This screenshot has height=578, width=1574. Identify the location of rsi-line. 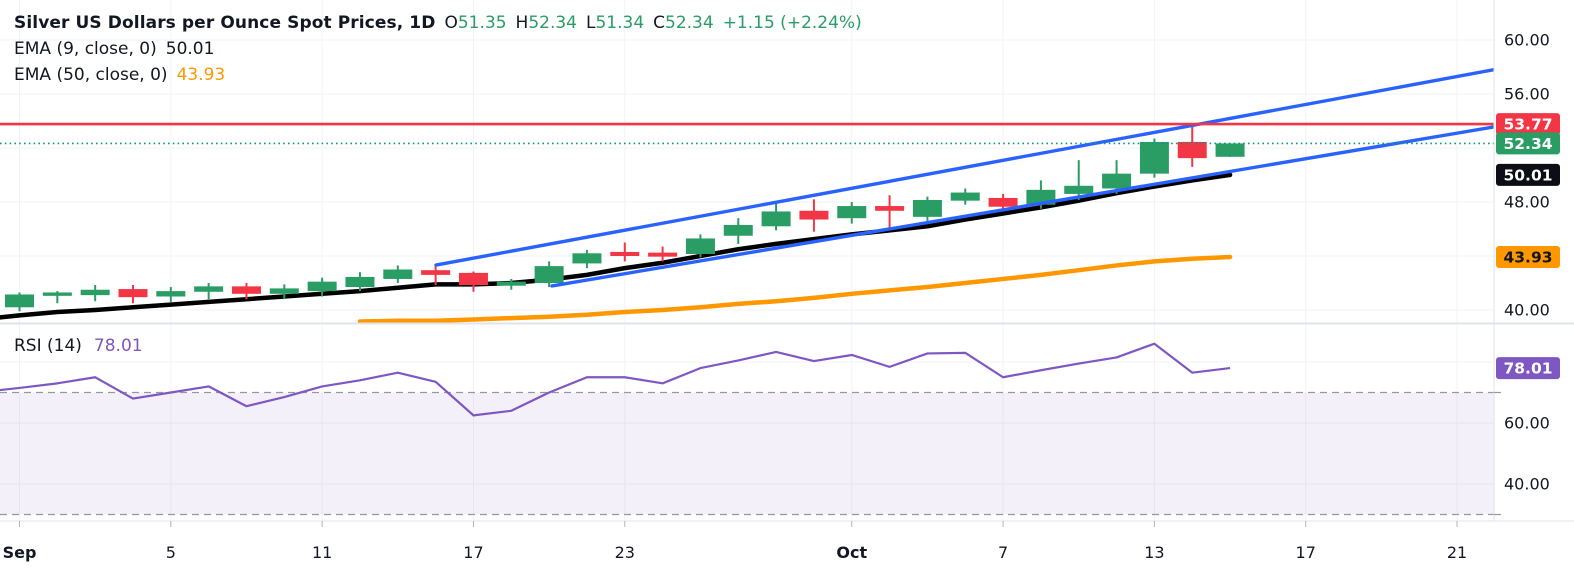
(615, 379).